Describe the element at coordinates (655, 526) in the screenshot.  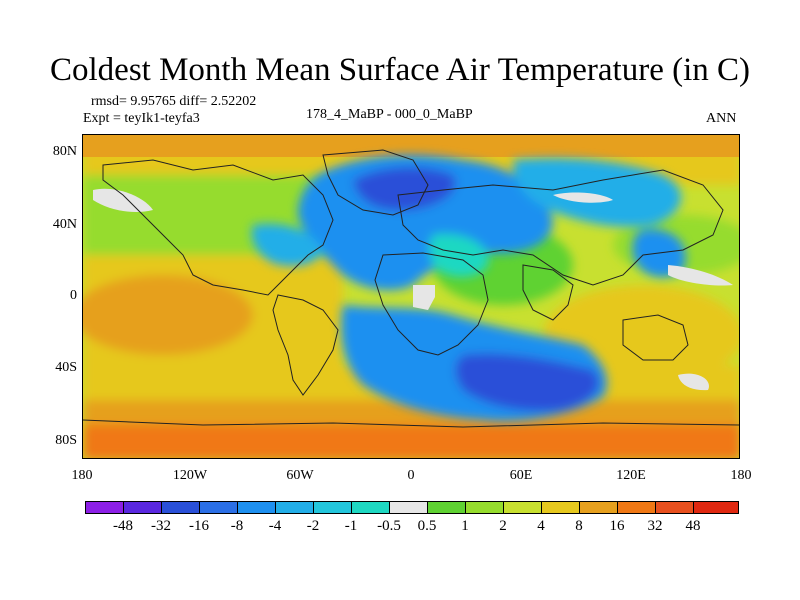
I see `colorbar-label: 32` at that location.